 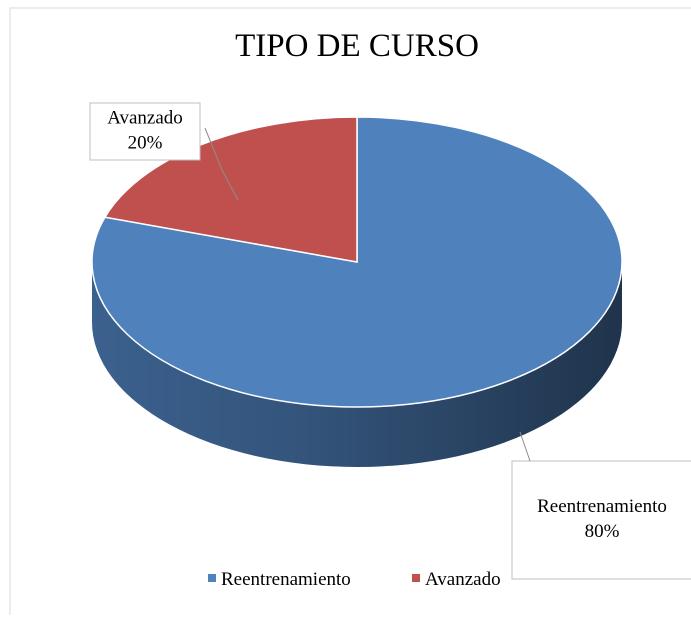 What do you see at coordinates (145, 143) in the screenshot?
I see `label-value: 20%` at bounding box center [145, 143].